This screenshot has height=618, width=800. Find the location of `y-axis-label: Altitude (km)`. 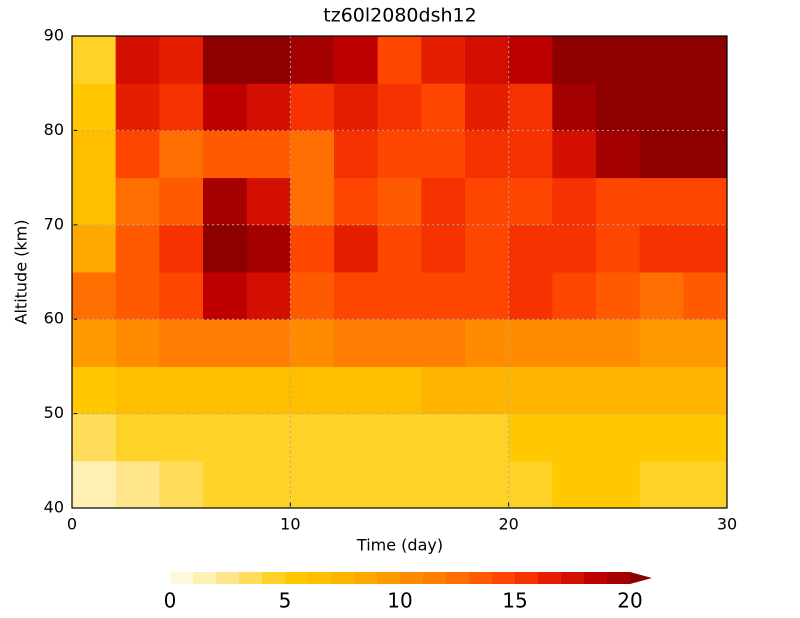

y-axis-label: Altitude (km) is located at coordinates (21, 272).